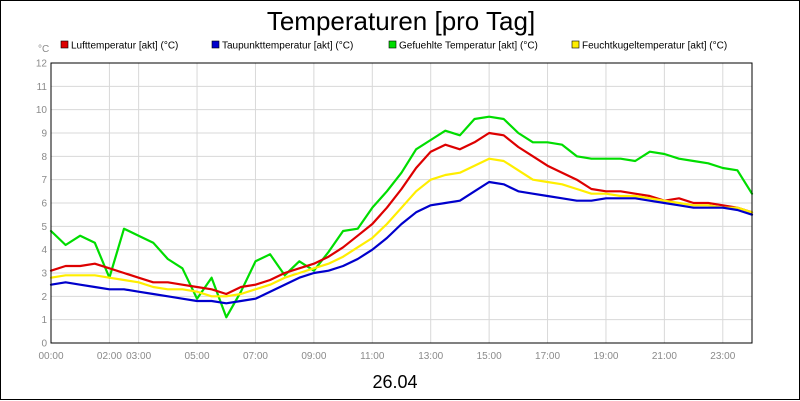 The image size is (800, 401). I want to click on y-tick-label: 7, so click(44, 180).